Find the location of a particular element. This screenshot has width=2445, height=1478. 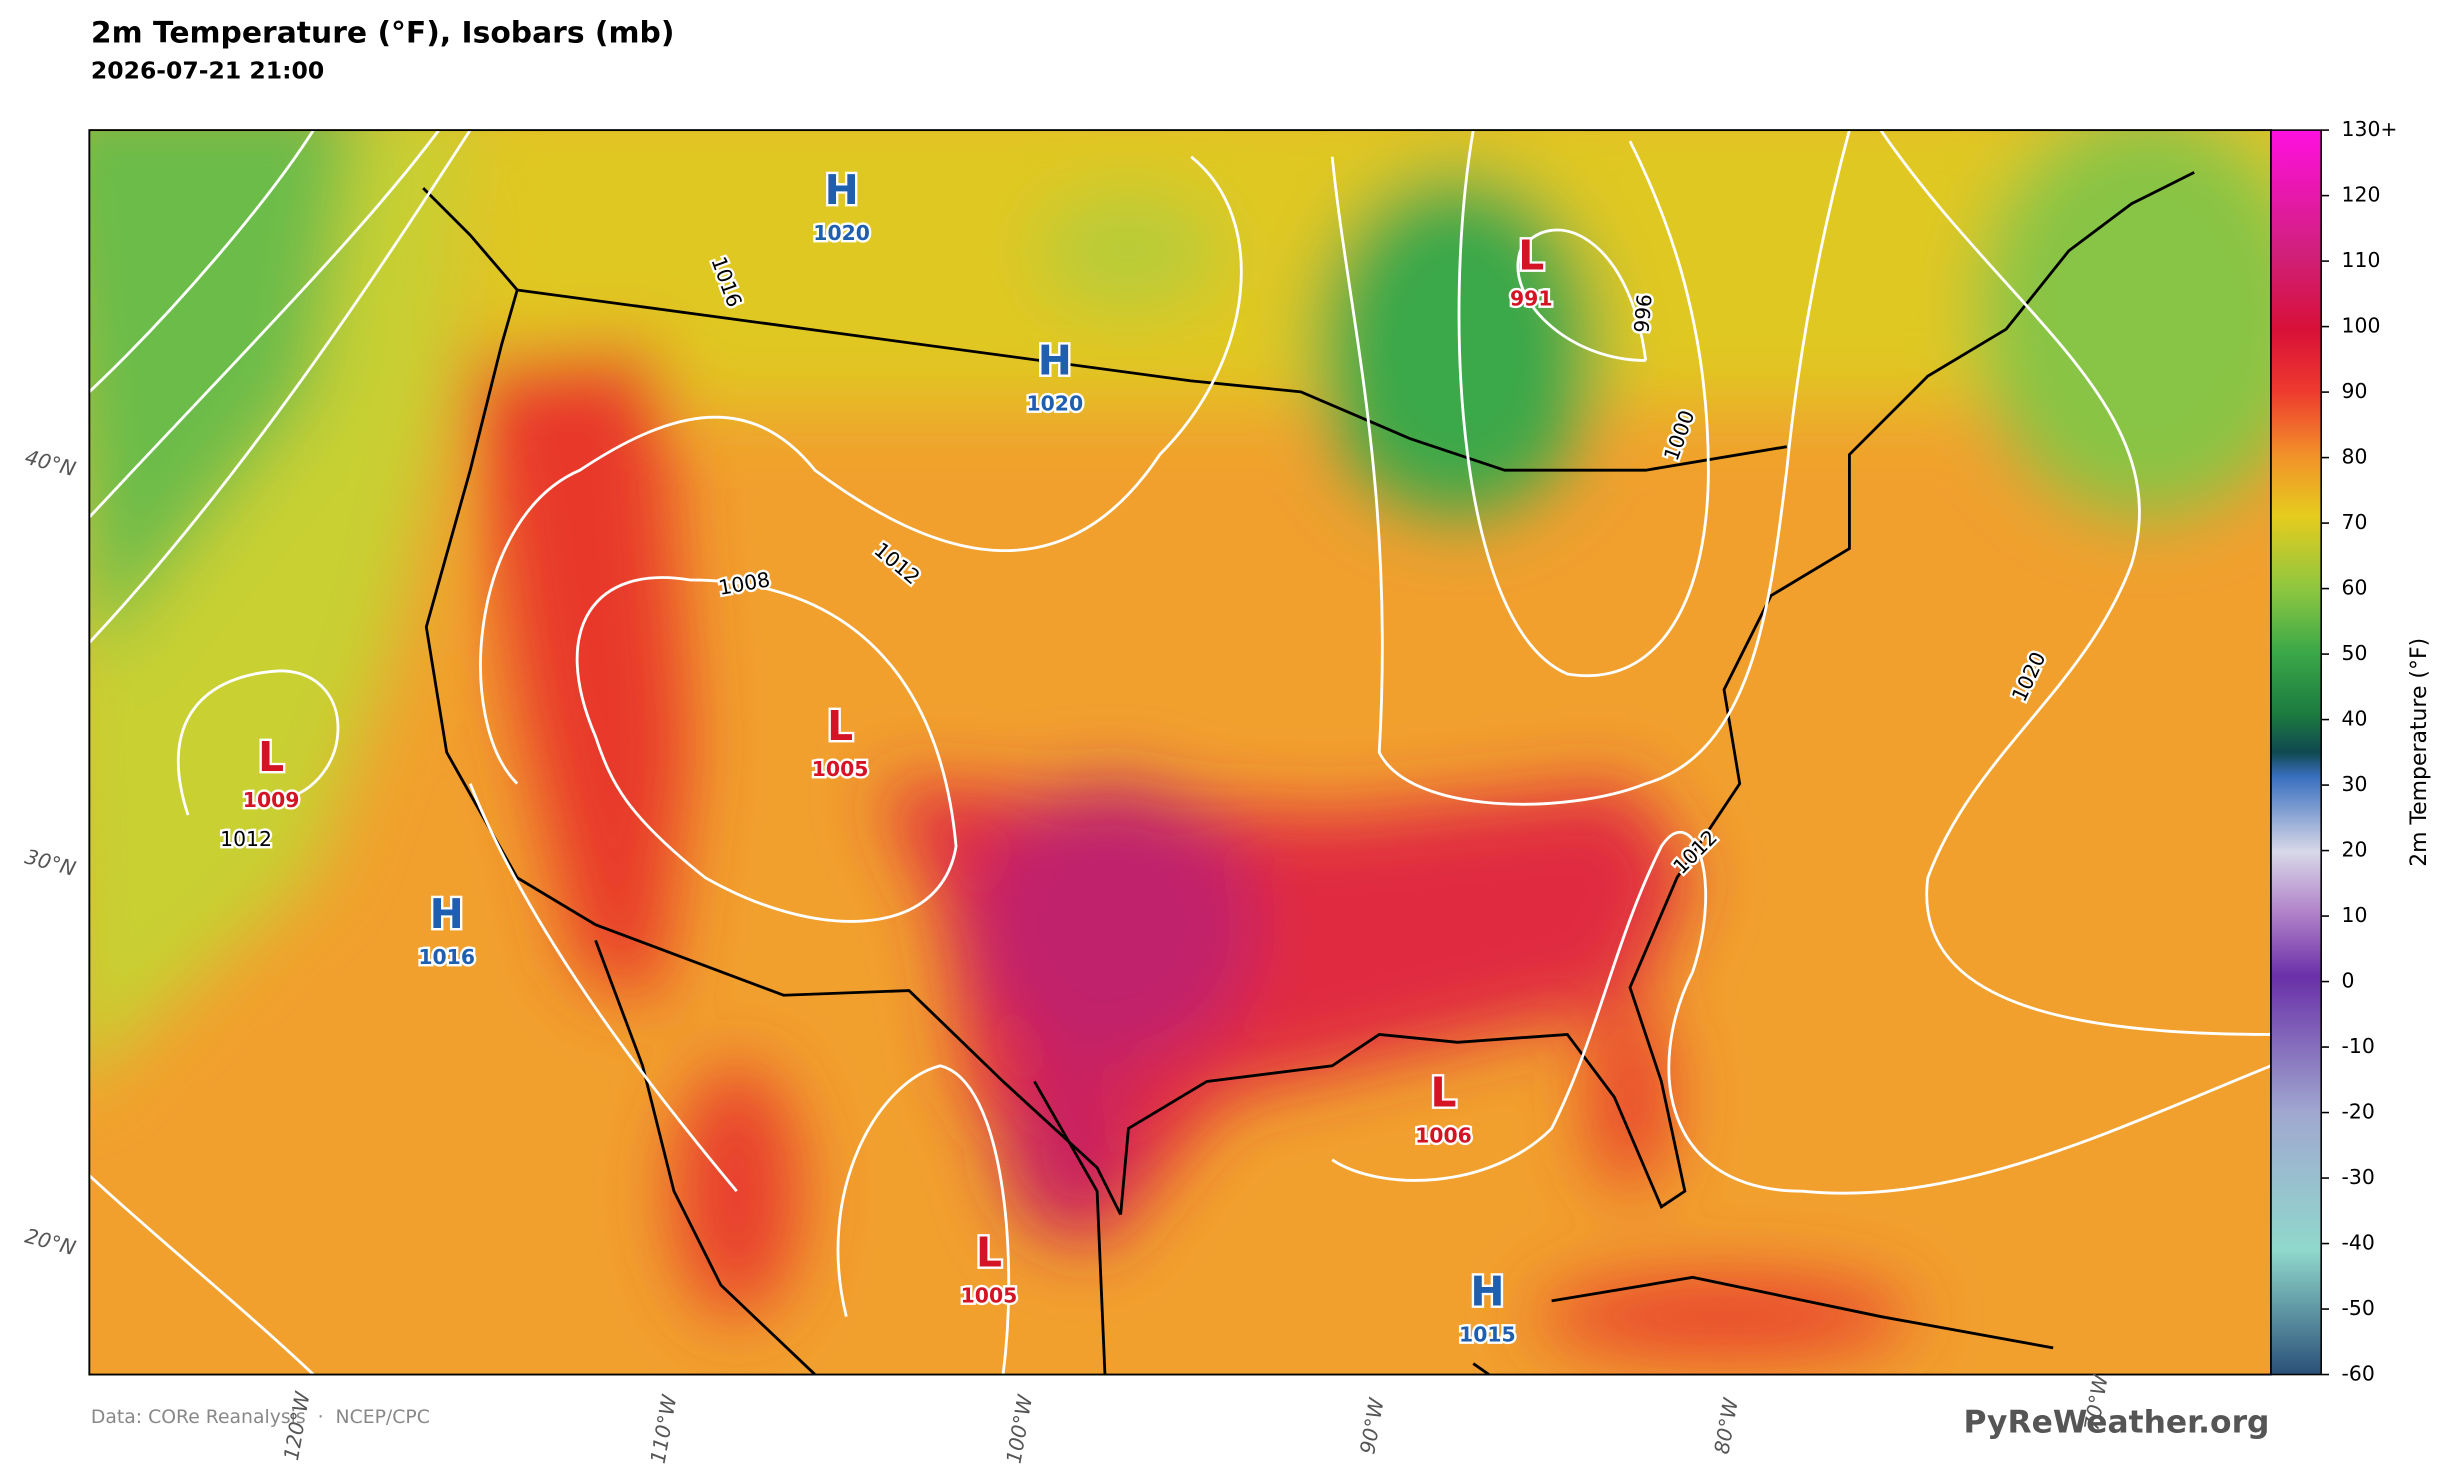

colorbar-tick-label: -50 is located at coordinates (2358, 1308).